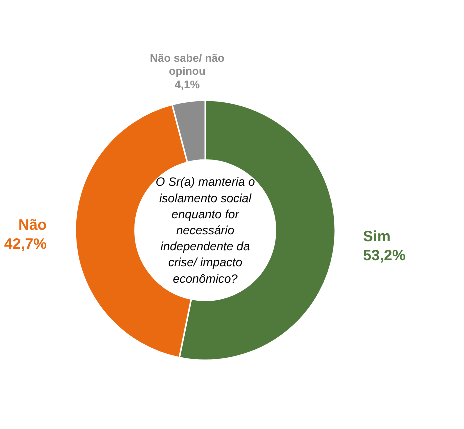  What do you see at coordinates (377, 237) in the screenshot?
I see `slice-label: Sim` at bounding box center [377, 237].